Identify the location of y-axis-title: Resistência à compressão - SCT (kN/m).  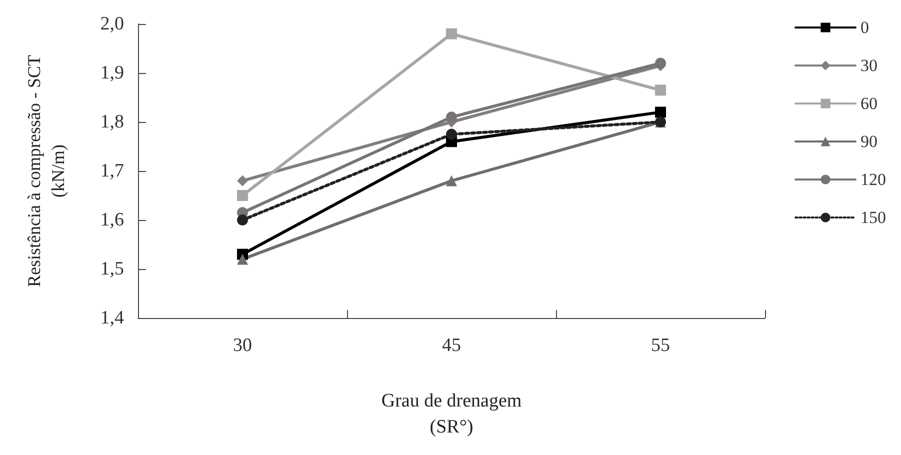
(46, 171).